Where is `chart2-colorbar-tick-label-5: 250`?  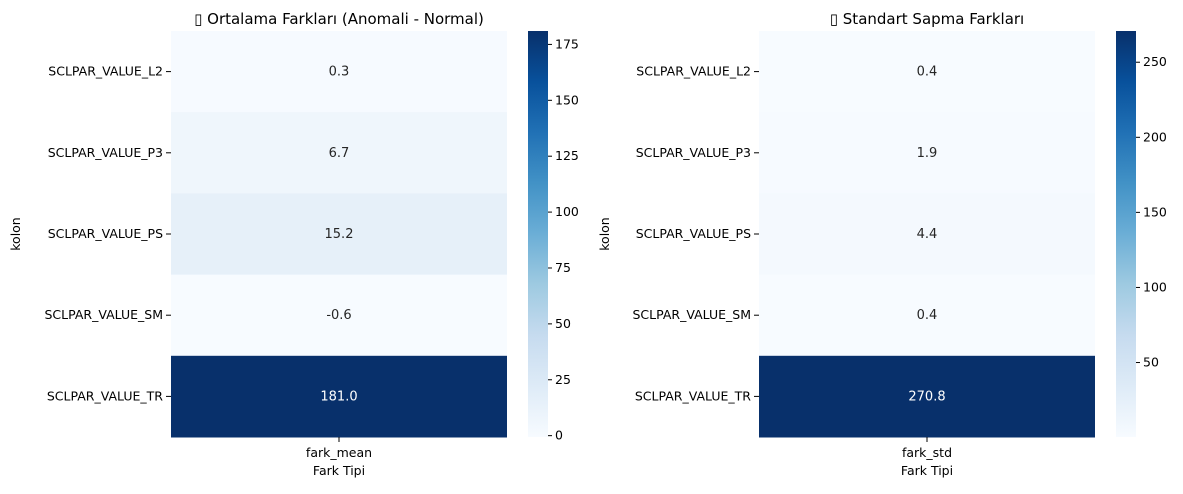
chart2-colorbar-tick-label-5: 250 is located at coordinates (1155, 61).